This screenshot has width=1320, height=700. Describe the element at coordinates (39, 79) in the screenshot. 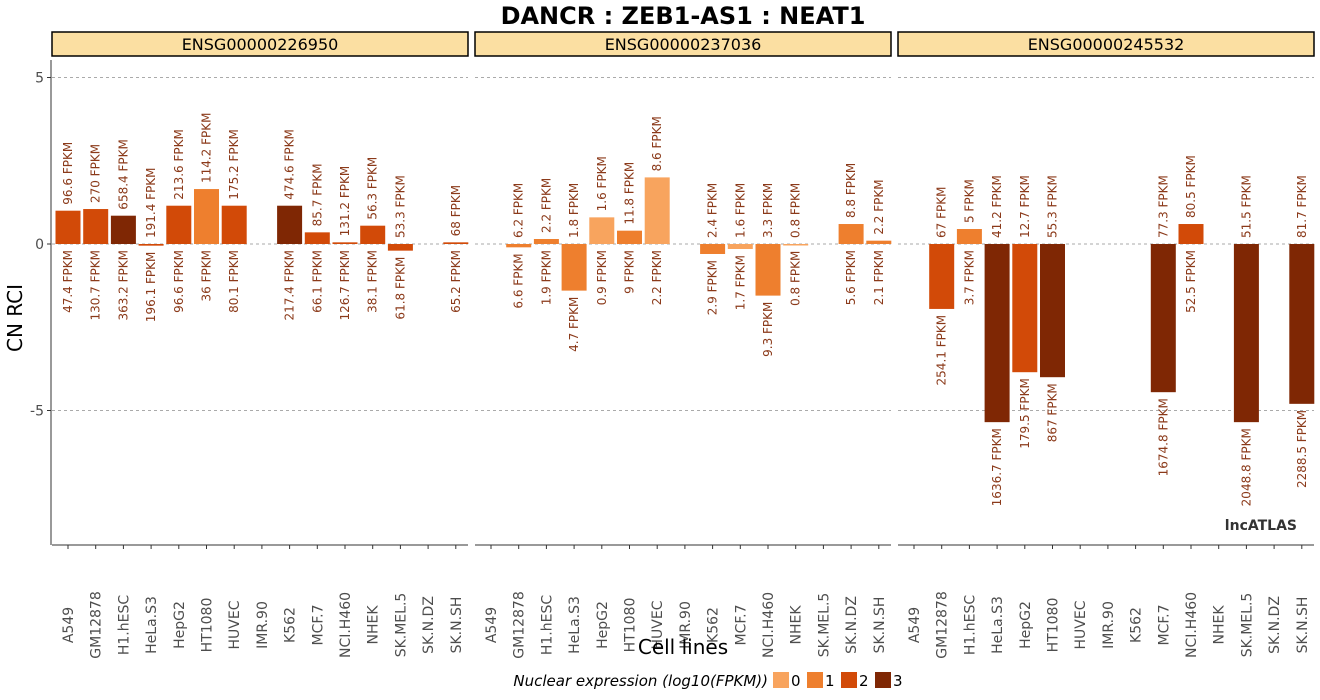

I see `y-tick-label: 5` at that location.